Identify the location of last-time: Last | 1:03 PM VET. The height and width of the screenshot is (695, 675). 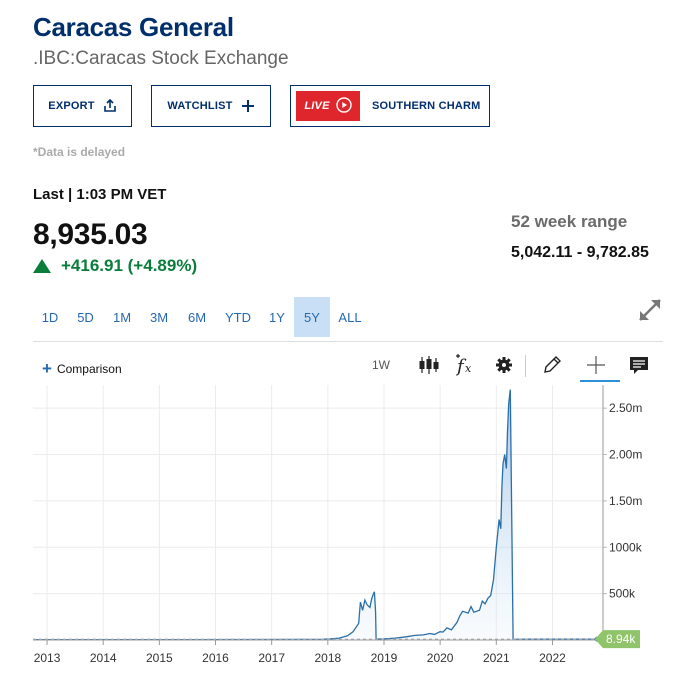
(100, 194).